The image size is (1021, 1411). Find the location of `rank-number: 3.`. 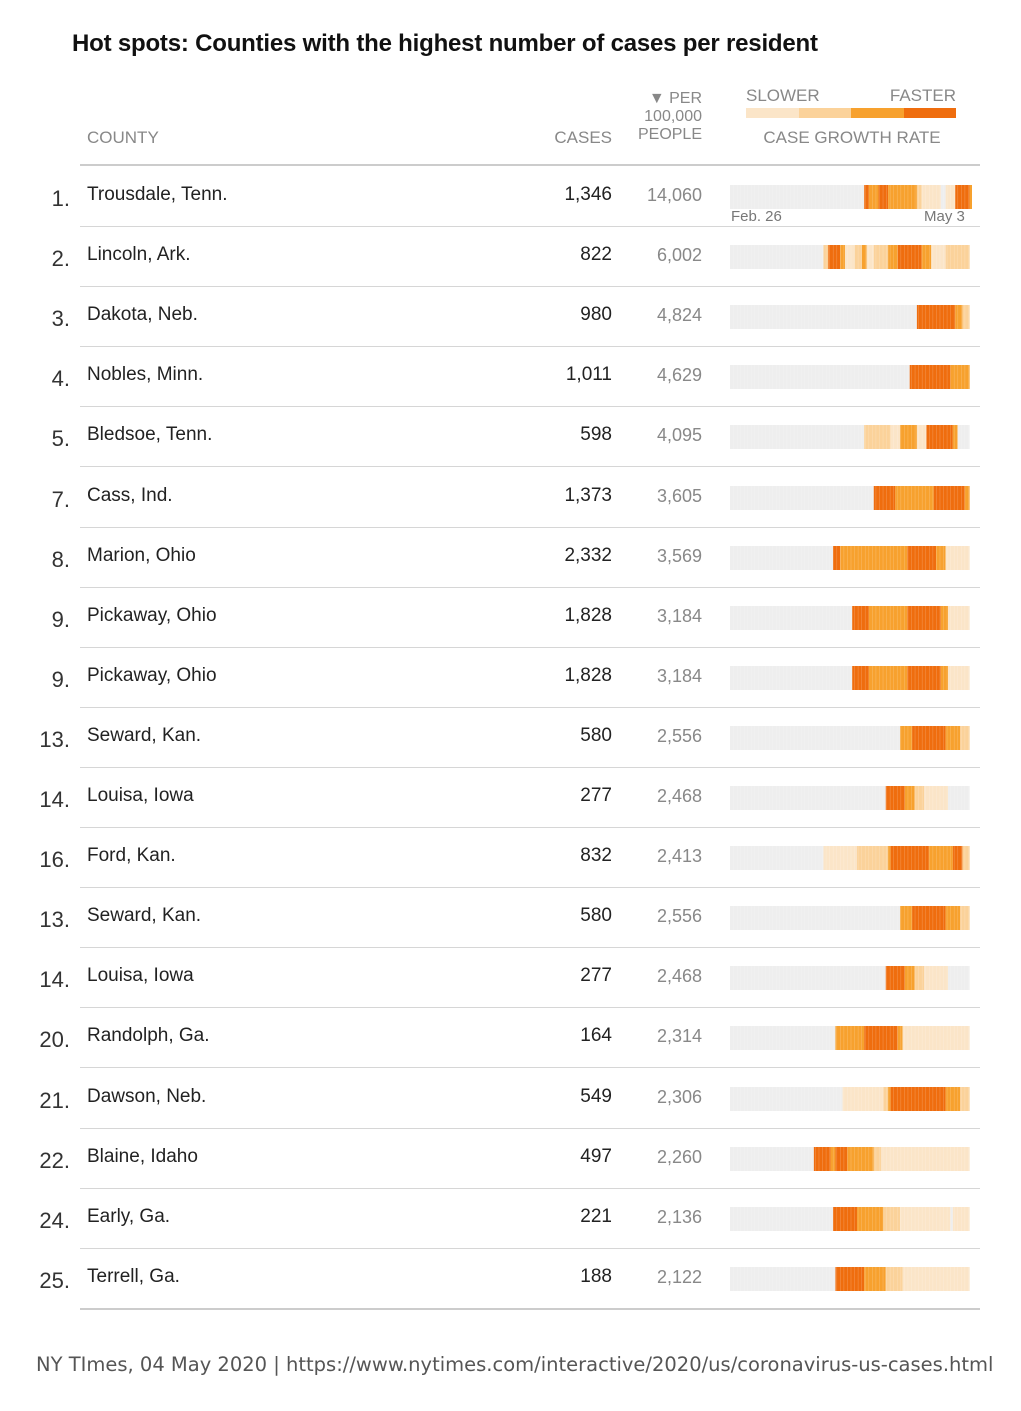

rank-number: 3. is located at coordinates (60, 319).